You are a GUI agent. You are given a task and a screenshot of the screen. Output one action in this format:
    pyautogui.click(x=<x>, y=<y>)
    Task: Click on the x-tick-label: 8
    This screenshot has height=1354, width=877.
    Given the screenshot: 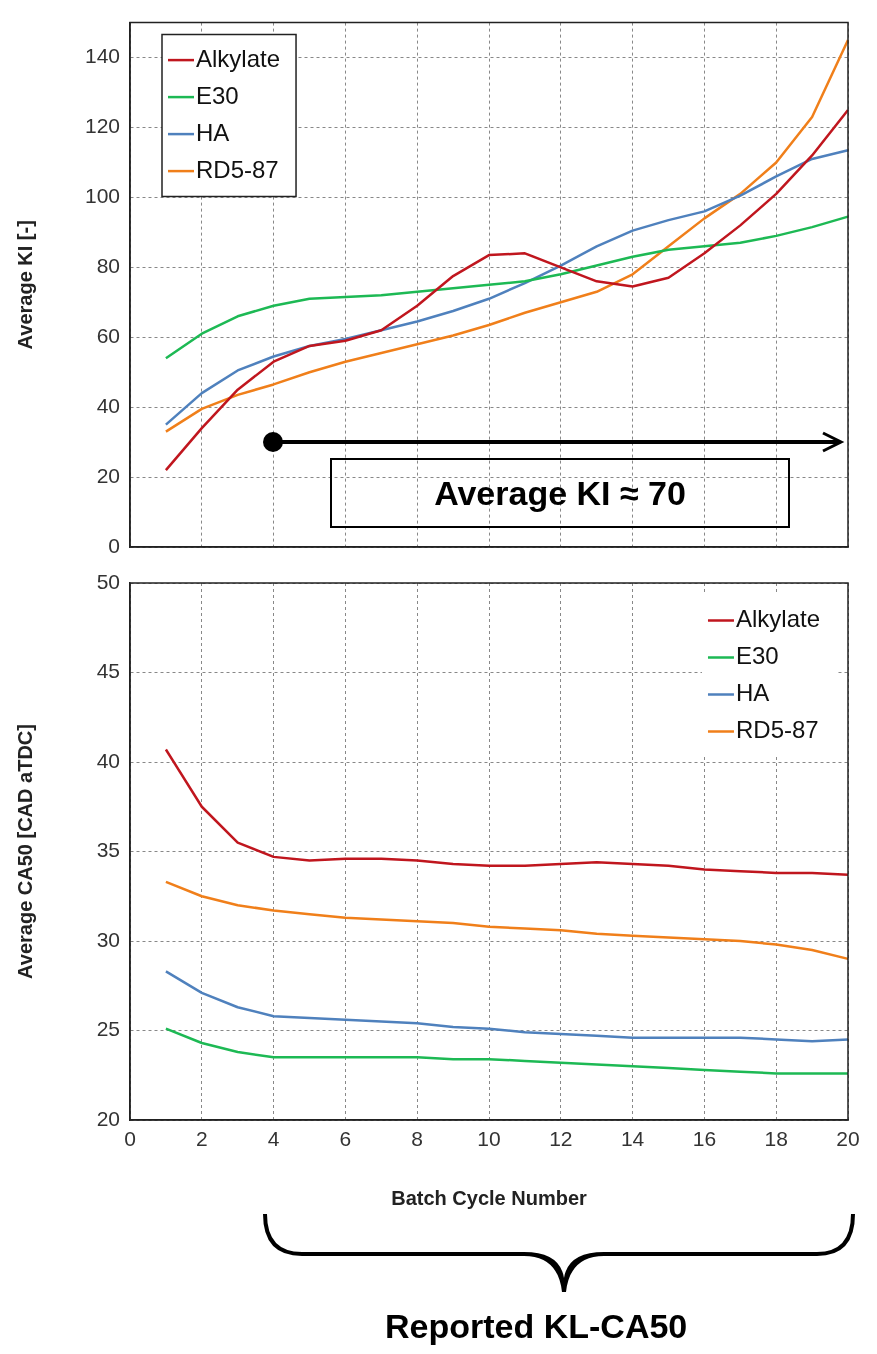 What is the action you would take?
    pyautogui.click(x=417, y=1139)
    